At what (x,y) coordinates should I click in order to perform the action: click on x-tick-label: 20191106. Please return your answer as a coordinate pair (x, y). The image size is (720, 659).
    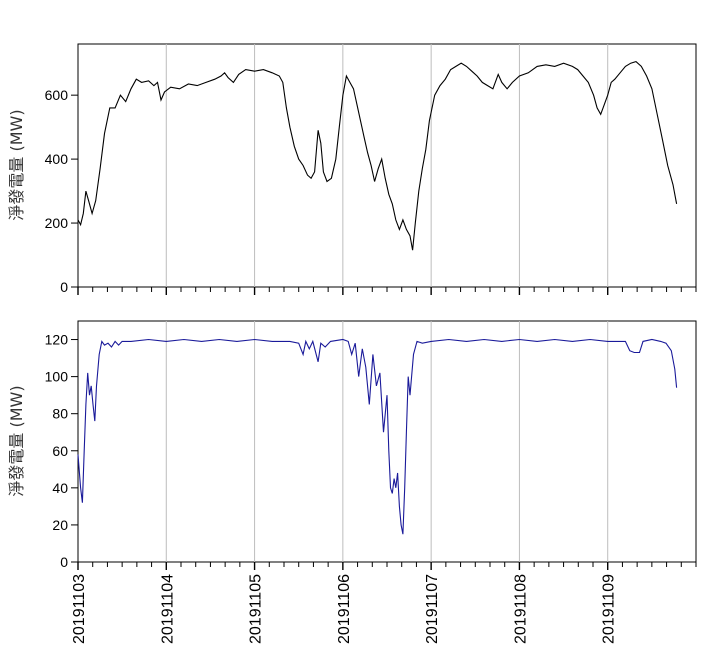
    Looking at the image, I should click on (344, 609).